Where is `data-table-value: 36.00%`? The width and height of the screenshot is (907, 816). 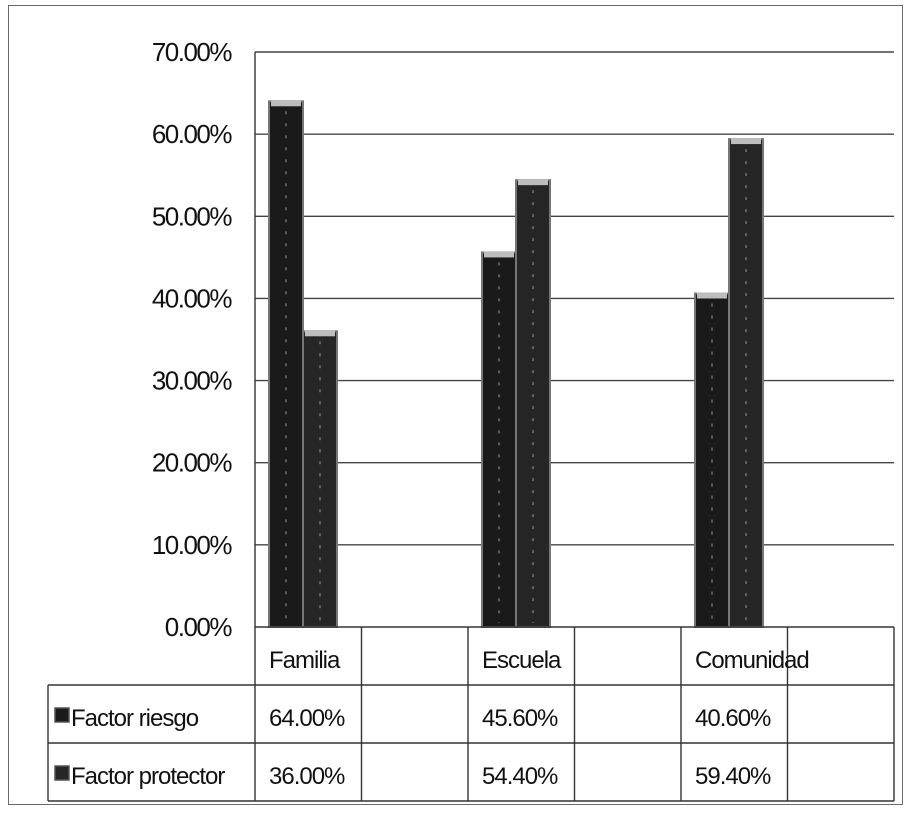
data-table-value: 36.00% is located at coordinates (307, 776).